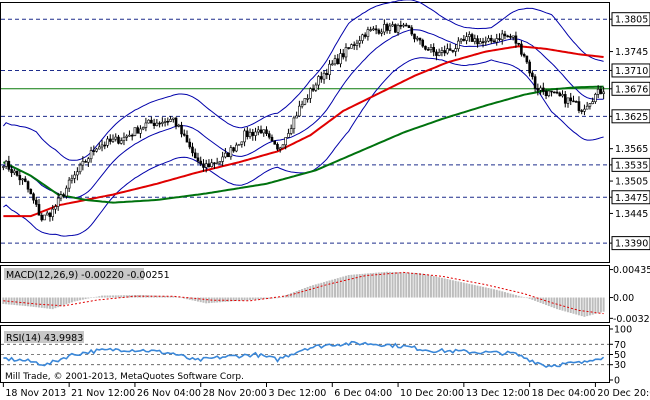  Describe the element at coordinates (631, 244) in the screenshot. I see `price-tick-label: 1.3390` at that location.